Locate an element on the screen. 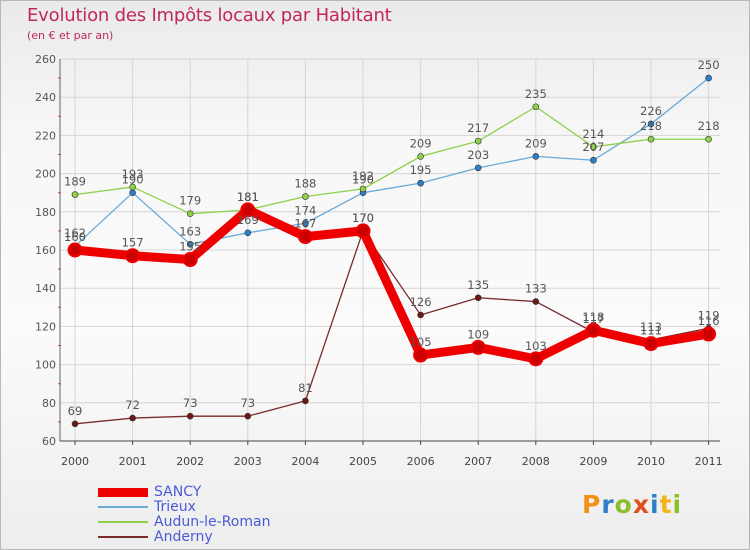 This screenshot has height=550, width=750. data-label: 155 is located at coordinates (190, 247).